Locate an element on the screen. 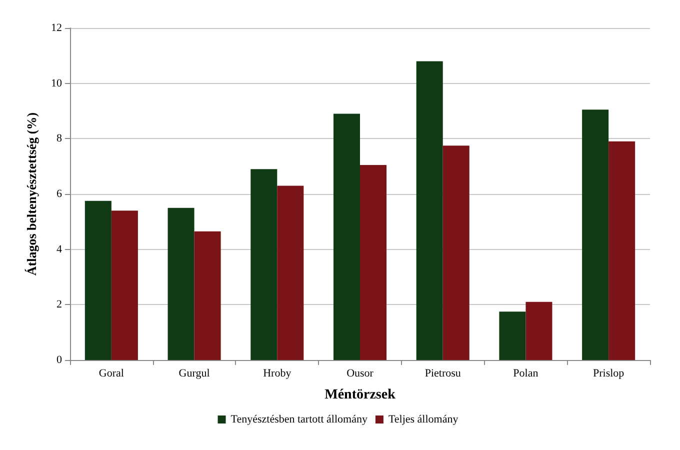 The height and width of the screenshot is (450, 680). x-tick-label: Prislop is located at coordinates (608, 374).